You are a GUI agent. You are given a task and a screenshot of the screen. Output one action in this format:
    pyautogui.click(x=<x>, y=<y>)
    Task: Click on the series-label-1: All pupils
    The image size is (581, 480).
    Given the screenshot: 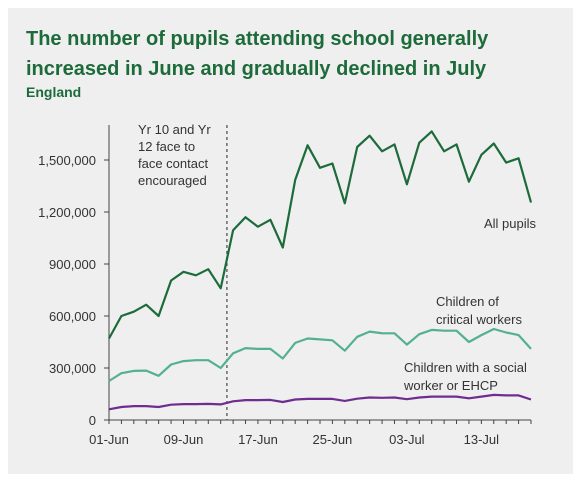 What is the action you would take?
    pyautogui.click(x=510, y=223)
    